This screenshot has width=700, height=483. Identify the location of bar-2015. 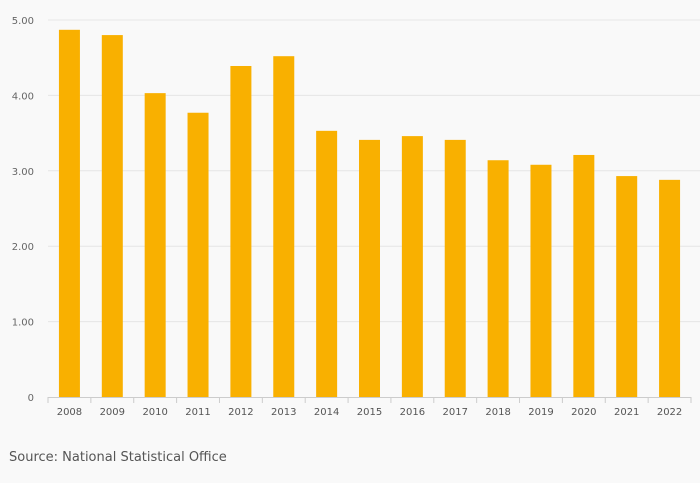
(369, 268).